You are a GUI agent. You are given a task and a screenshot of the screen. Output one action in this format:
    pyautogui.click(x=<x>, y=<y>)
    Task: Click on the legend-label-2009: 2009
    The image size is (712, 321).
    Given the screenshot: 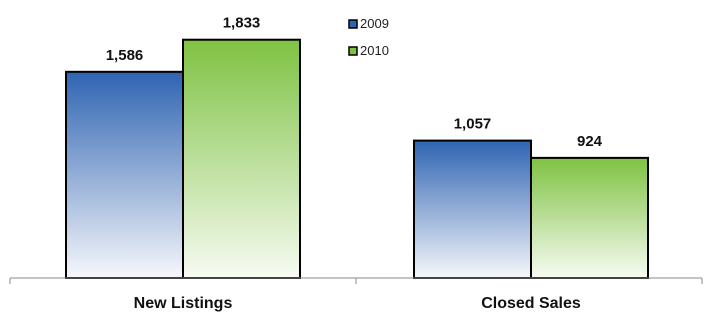 What is the action you would take?
    pyautogui.click(x=374, y=23)
    